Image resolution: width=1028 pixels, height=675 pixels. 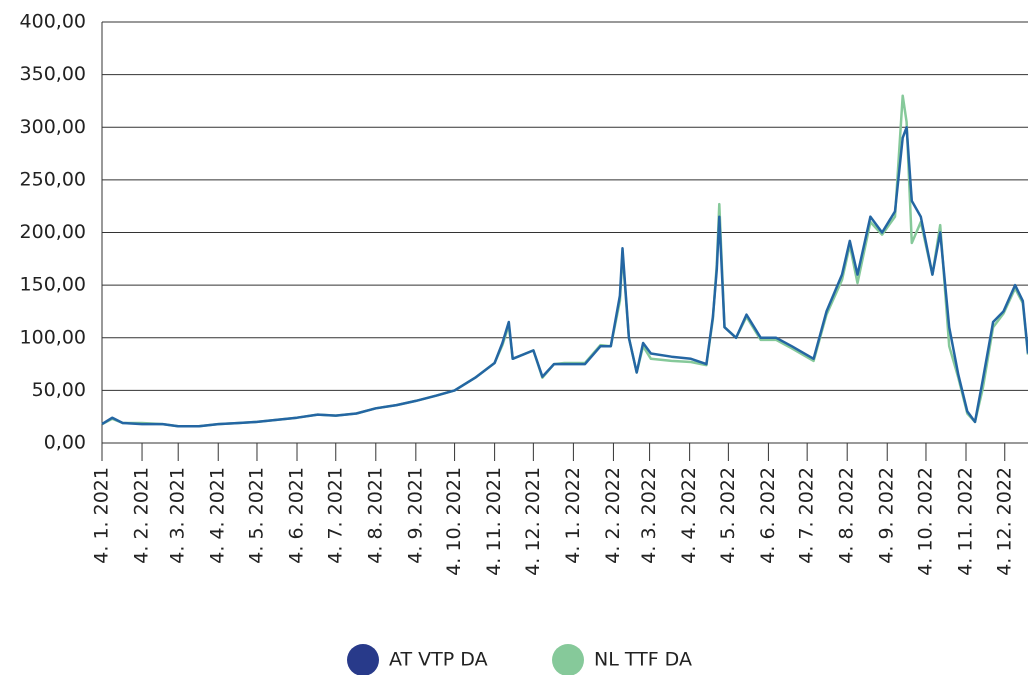 What do you see at coordinates (53, 232) in the screenshot?
I see `y-tick-label: 200,00` at bounding box center [53, 232].